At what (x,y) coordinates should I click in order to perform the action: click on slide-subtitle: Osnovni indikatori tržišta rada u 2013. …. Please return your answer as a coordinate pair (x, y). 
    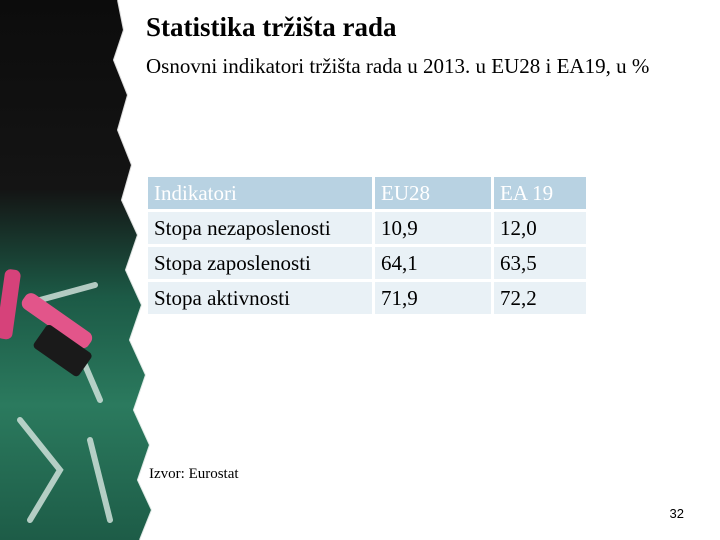
    Looking at the image, I should click on (398, 66).